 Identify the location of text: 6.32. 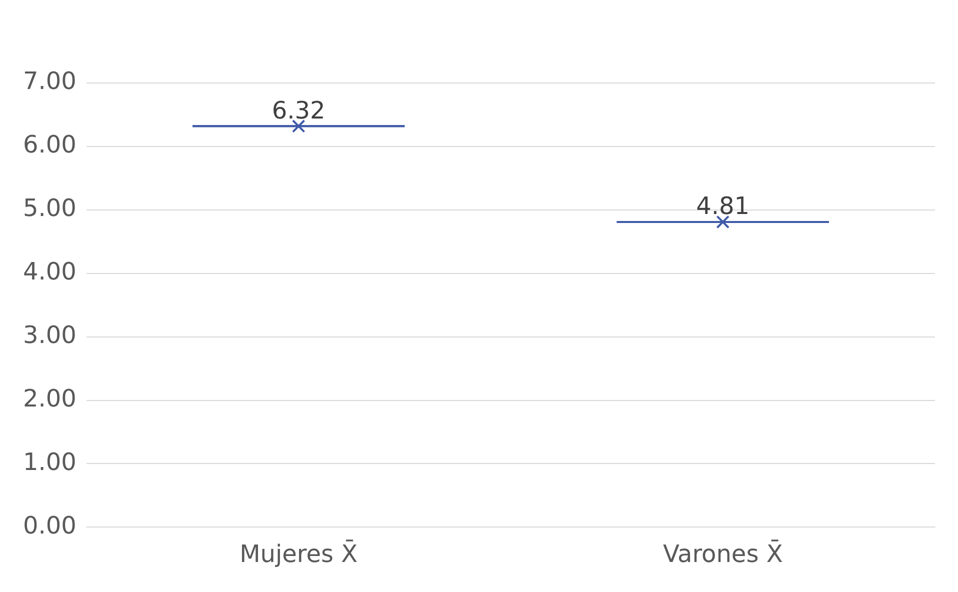
(299, 110).